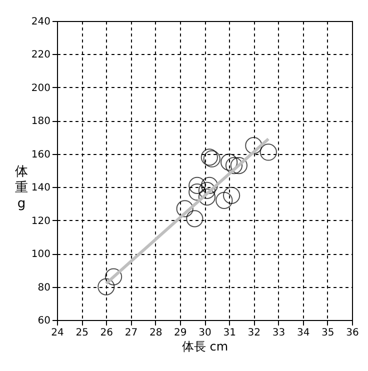 The width and height of the screenshot is (368, 371). Describe the element at coordinates (40, 188) in the screenshot. I see `y-tick-label: 140` at that location.